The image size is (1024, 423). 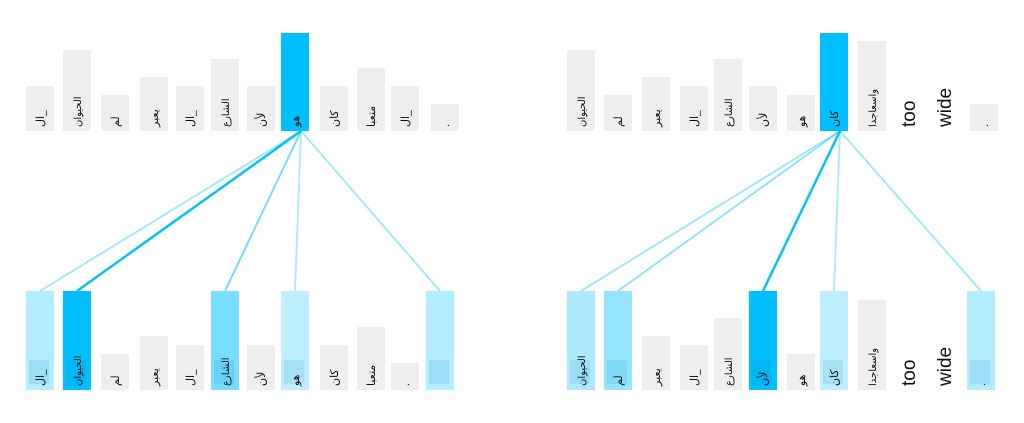 I want to click on top-token-label: too, so click(x=909, y=114).